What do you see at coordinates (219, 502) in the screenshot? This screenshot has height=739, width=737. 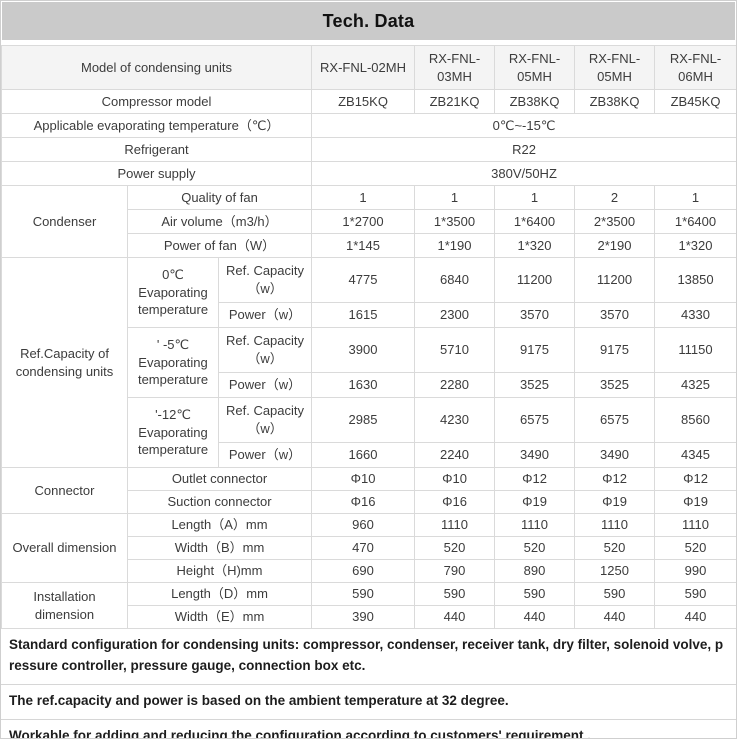 I see `row-label-suction: Suction connector` at bounding box center [219, 502].